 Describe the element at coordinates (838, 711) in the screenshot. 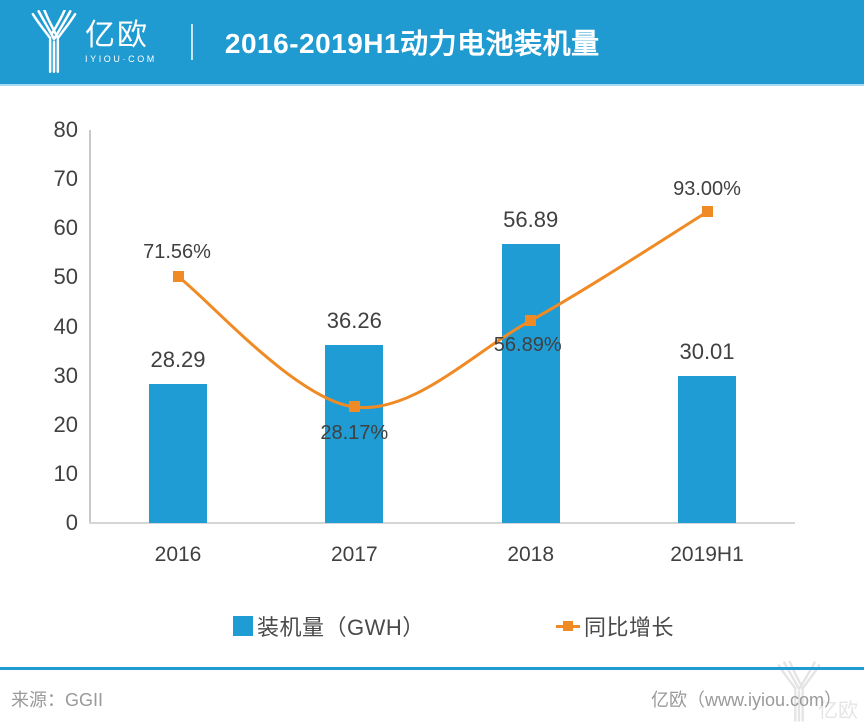

I see `watermark-brand-text: 亿欧` at that location.